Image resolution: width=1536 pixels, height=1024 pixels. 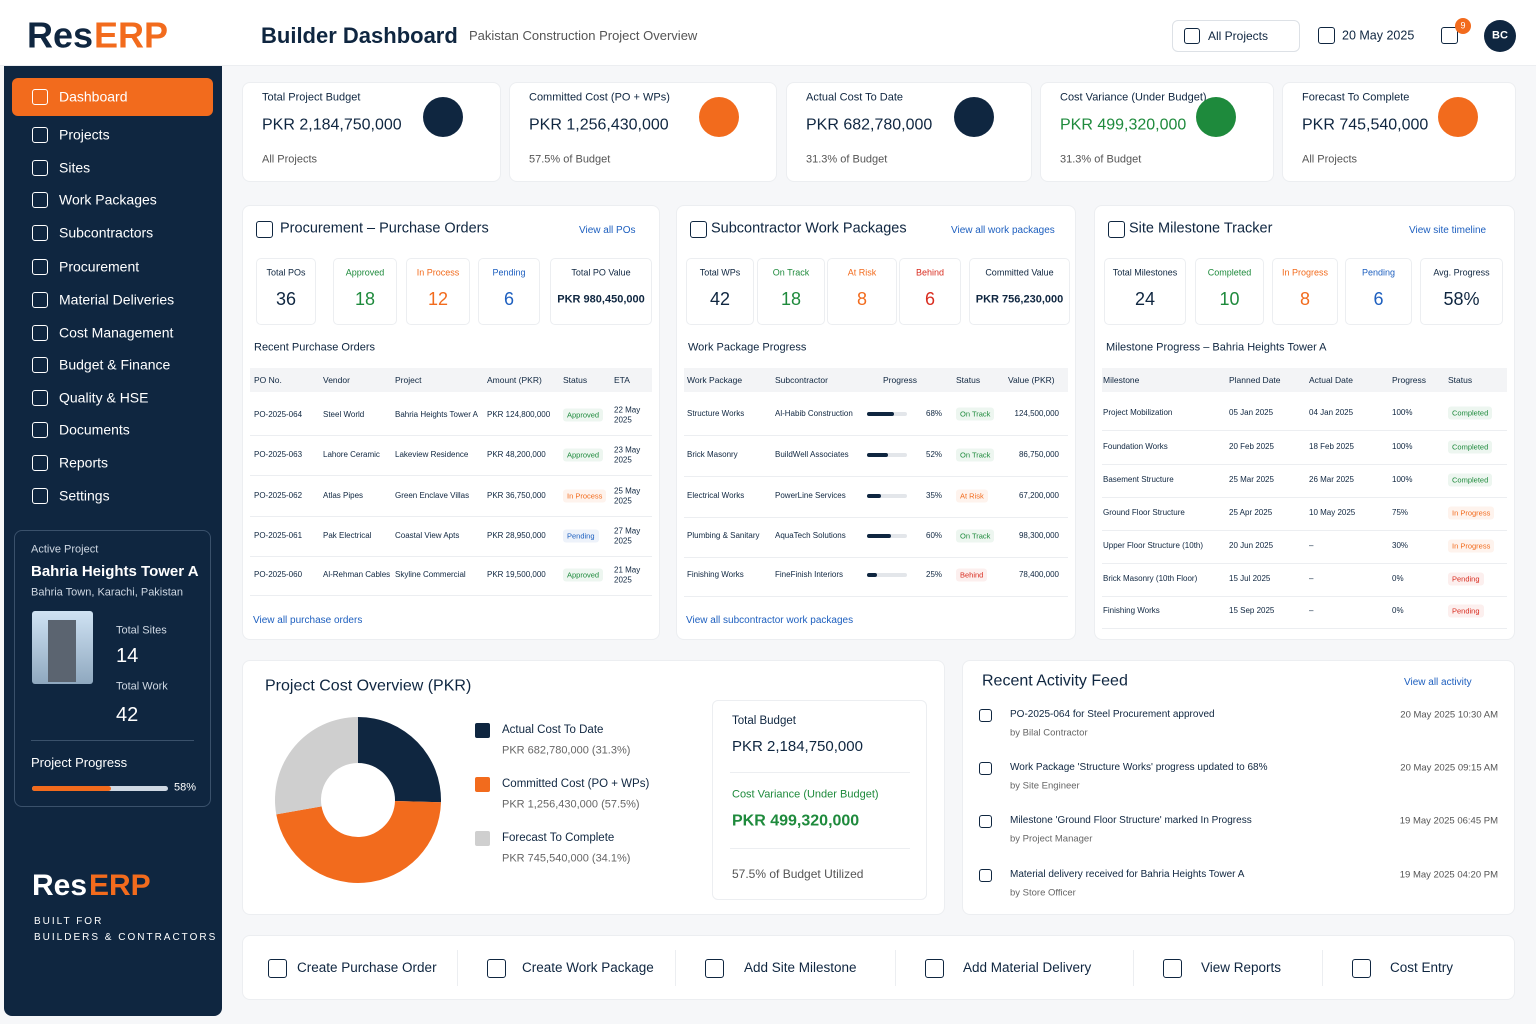 What do you see at coordinates (308, 620) in the screenshot?
I see `link: View all purchase orders` at bounding box center [308, 620].